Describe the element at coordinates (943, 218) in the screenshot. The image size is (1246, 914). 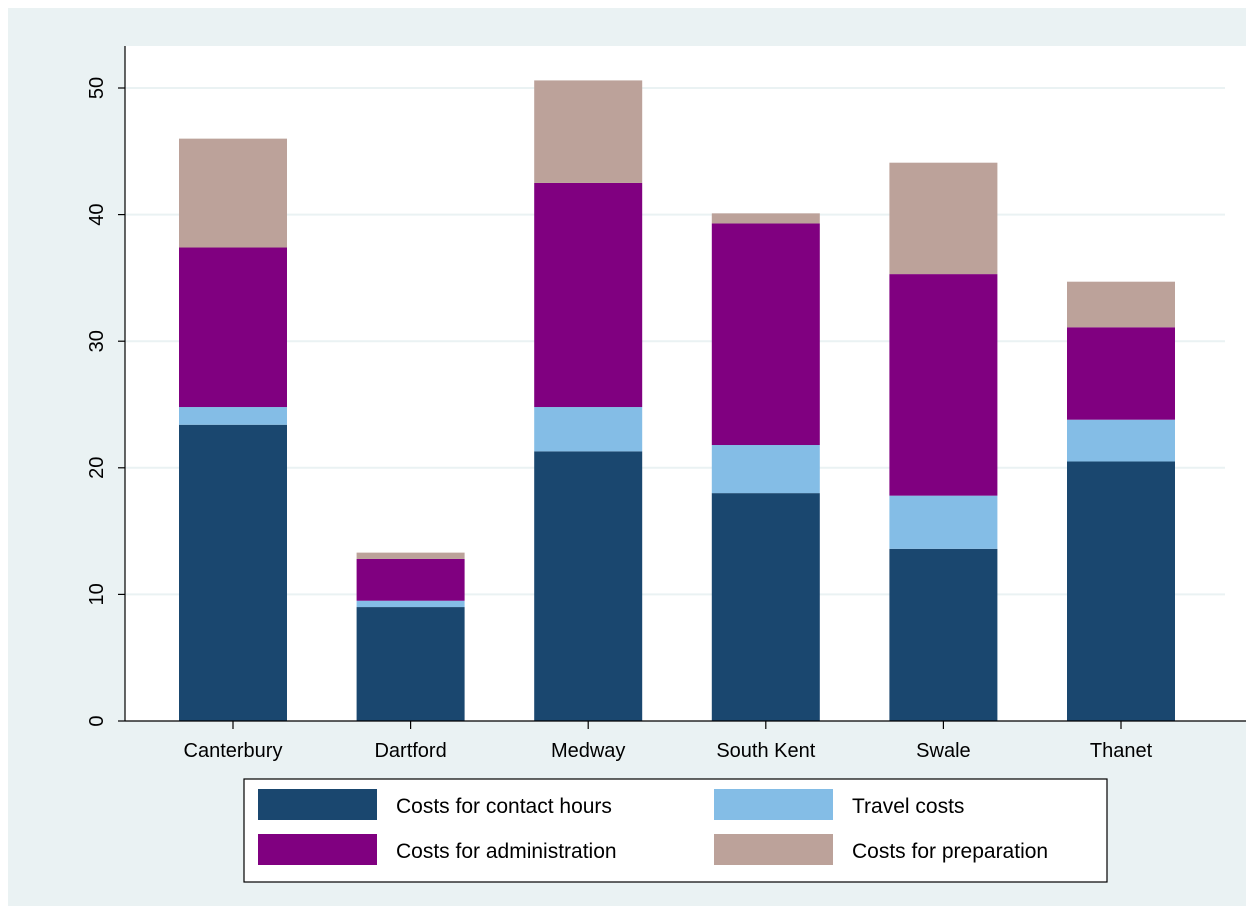
I see `bar-segment-4-swale` at that location.